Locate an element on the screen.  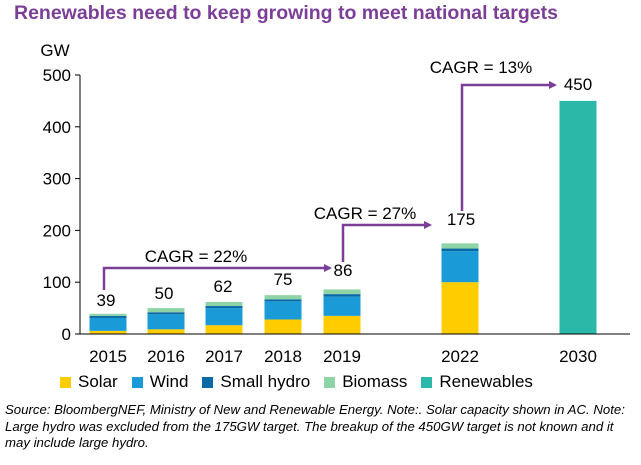
x-tick-label: 2017 is located at coordinates (224, 356).